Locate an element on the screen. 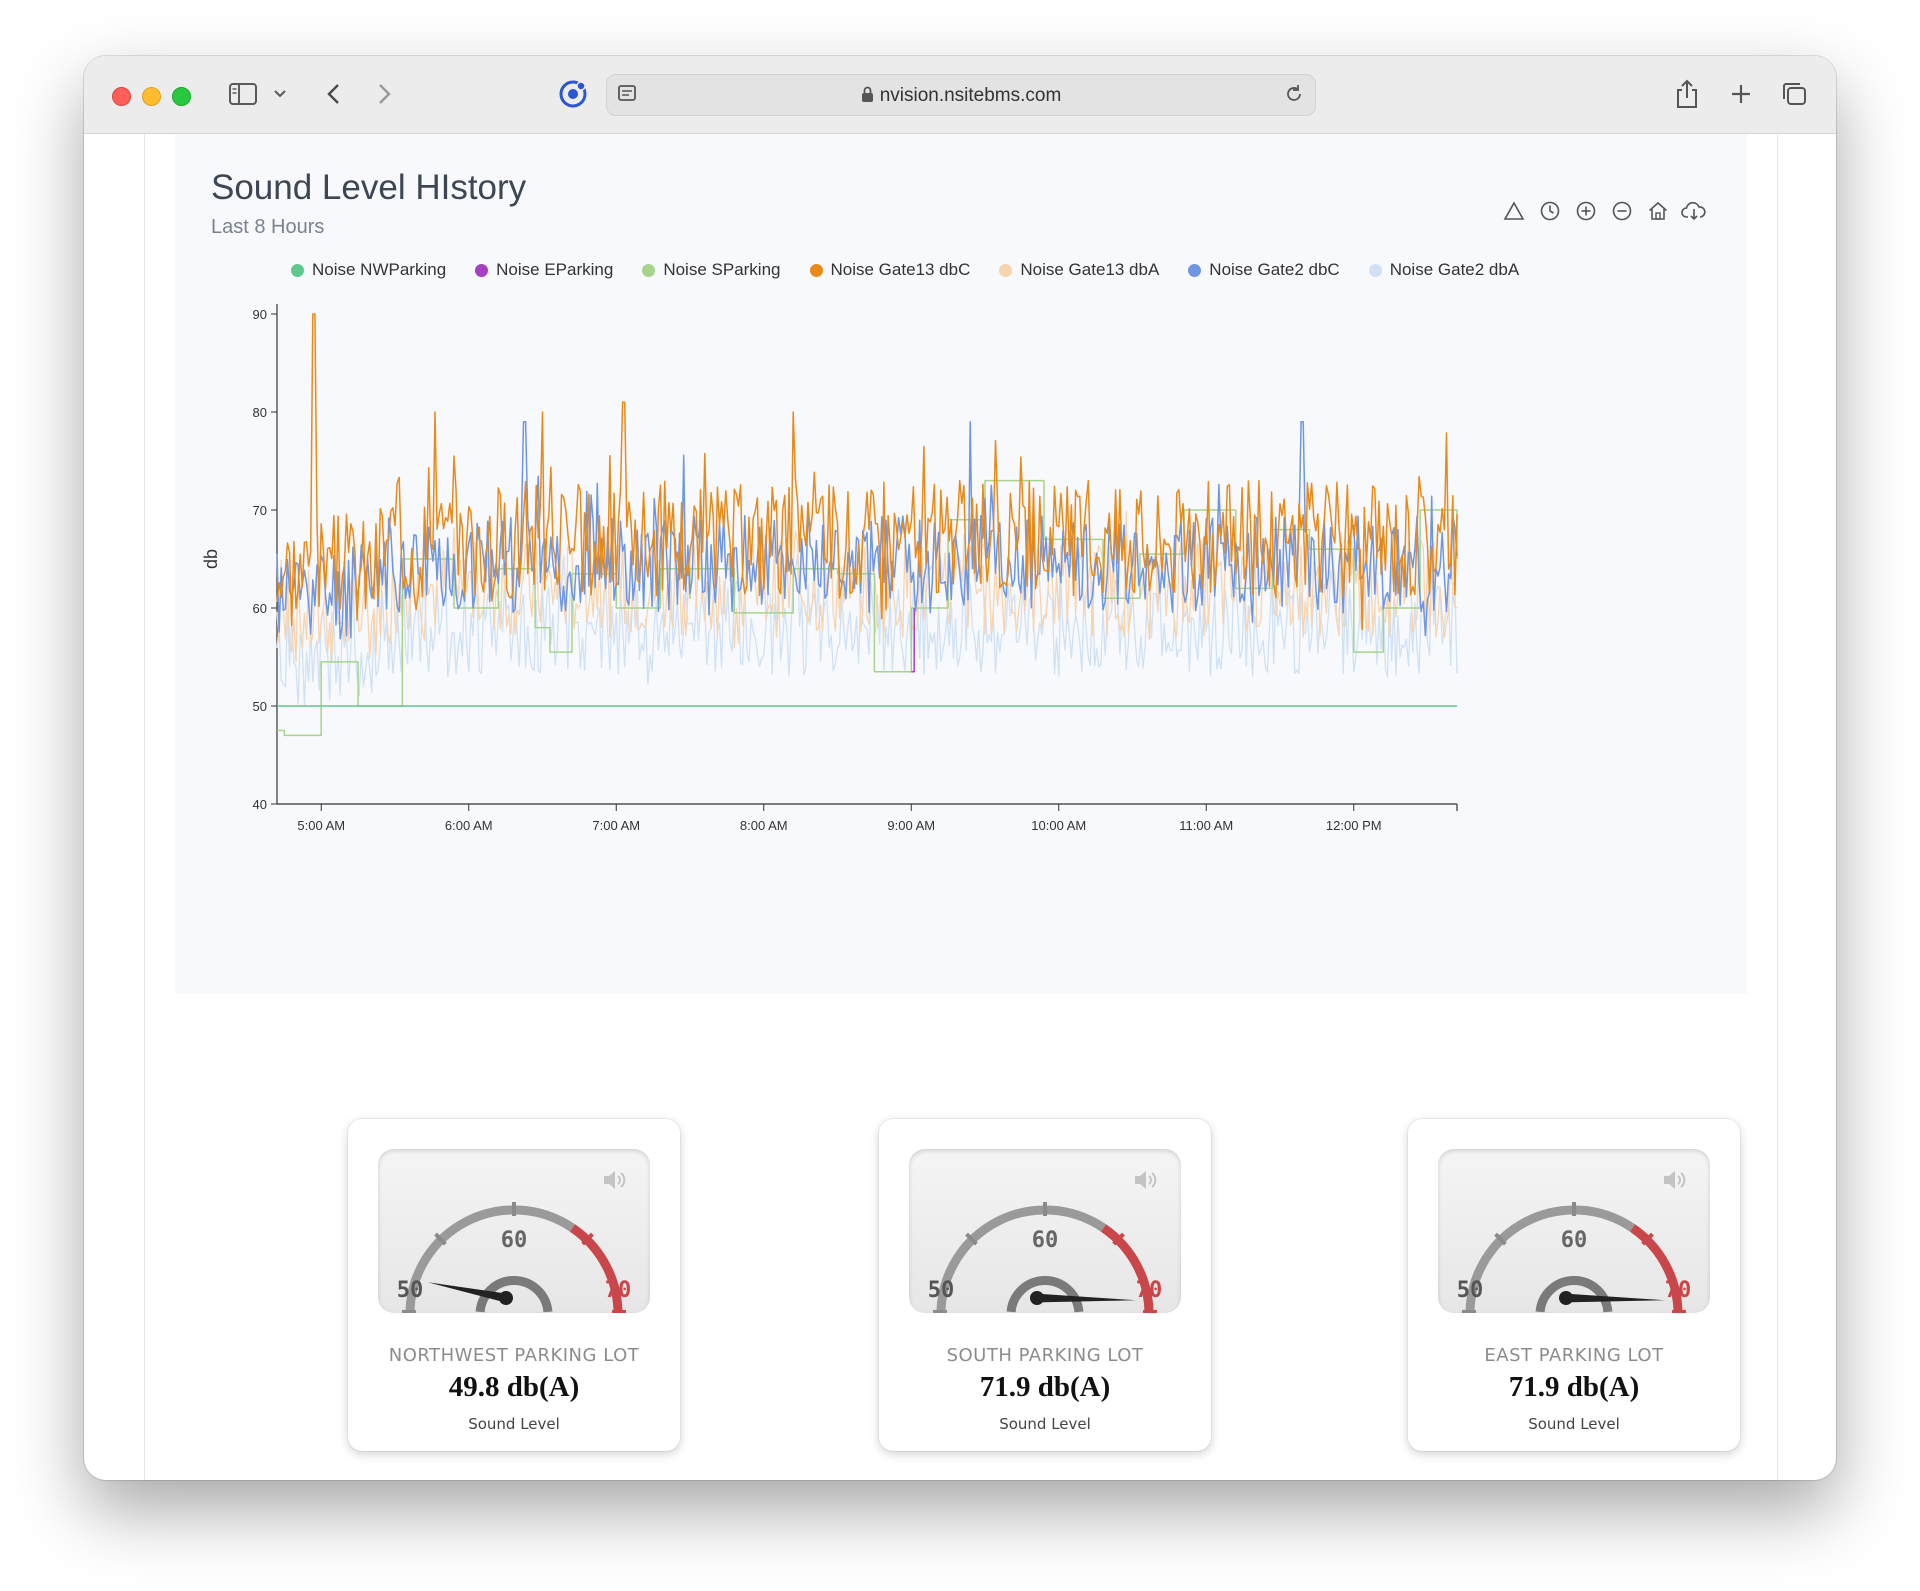 Image resolution: width=1920 pixels, height=1591 pixels. share-icon is located at coordinates (1687, 94).